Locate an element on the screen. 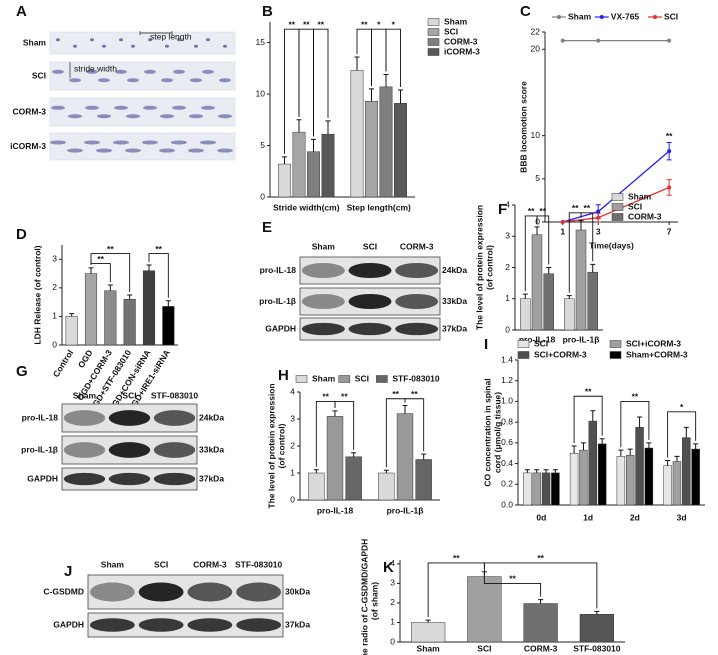 The height and width of the screenshot is (655, 718). y-tick-label: 20 is located at coordinates (536, 49).